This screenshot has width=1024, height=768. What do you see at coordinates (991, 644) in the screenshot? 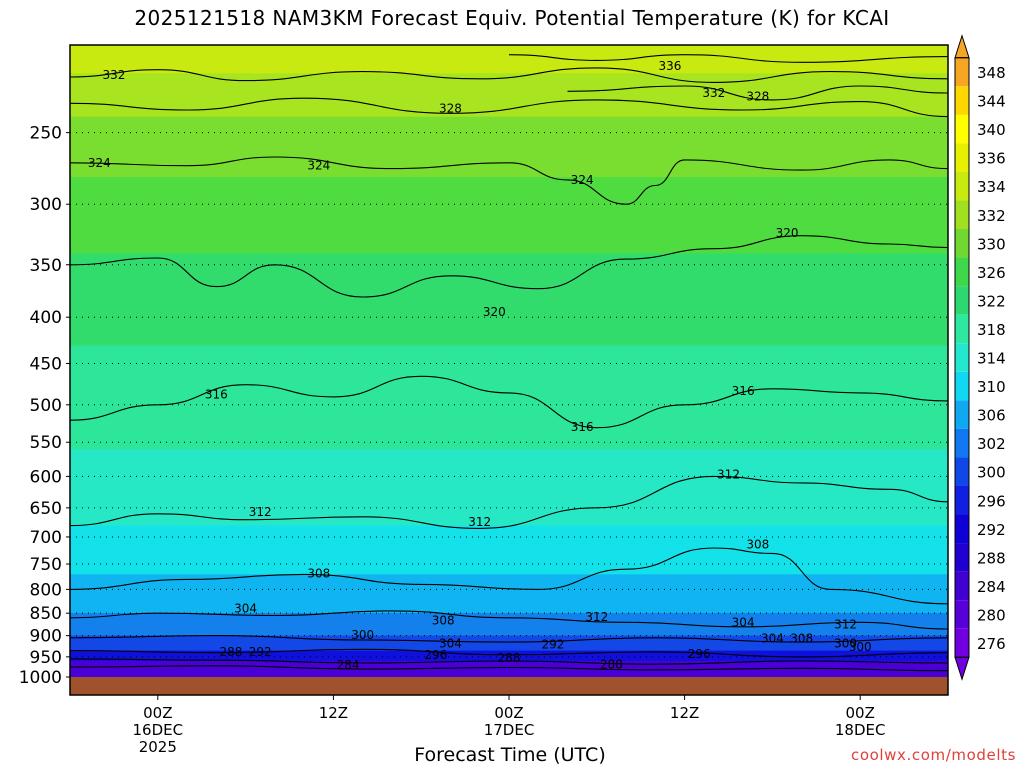
I see `colorbar-label: 276` at bounding box center [991, 644].